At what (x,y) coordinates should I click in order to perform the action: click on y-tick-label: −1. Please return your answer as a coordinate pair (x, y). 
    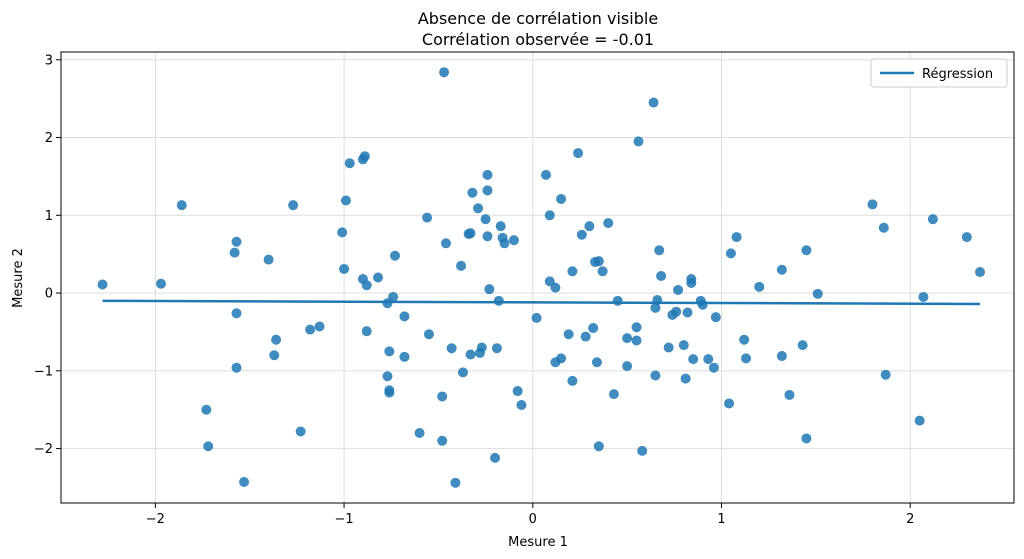
    Looking at the image, I should click on (43, 371).